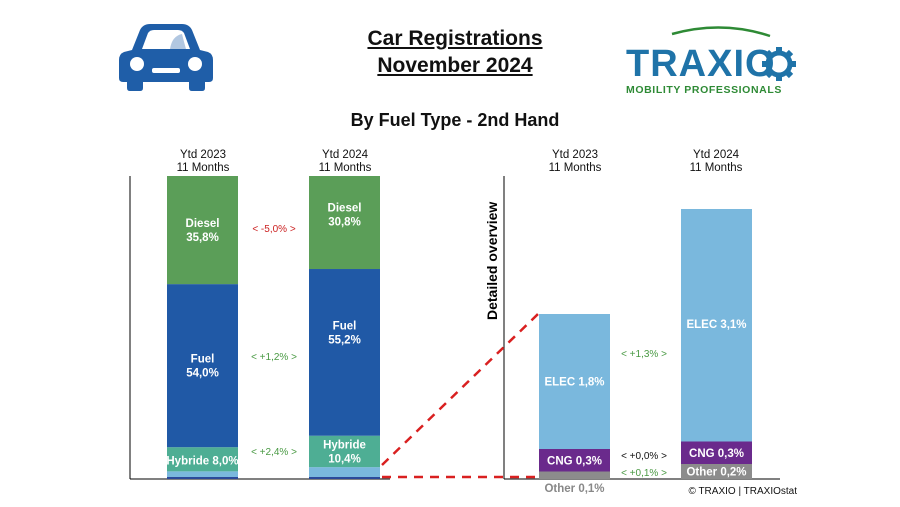 The image size is (900, 507). What do you see at coordinates (203, 224) in the screenshot?
I see `data-label-diesel-ytd-2023-line-1: Diesel` at bounding box center [203, 224].